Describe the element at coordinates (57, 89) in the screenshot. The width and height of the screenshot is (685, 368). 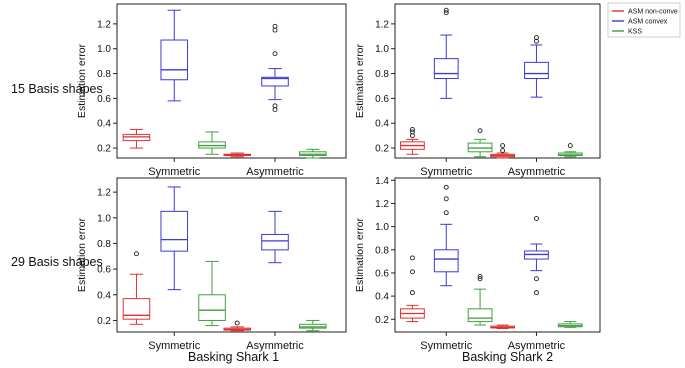
I see `row-label-15-basis-shapes: 15 Basis shapes` at that location.